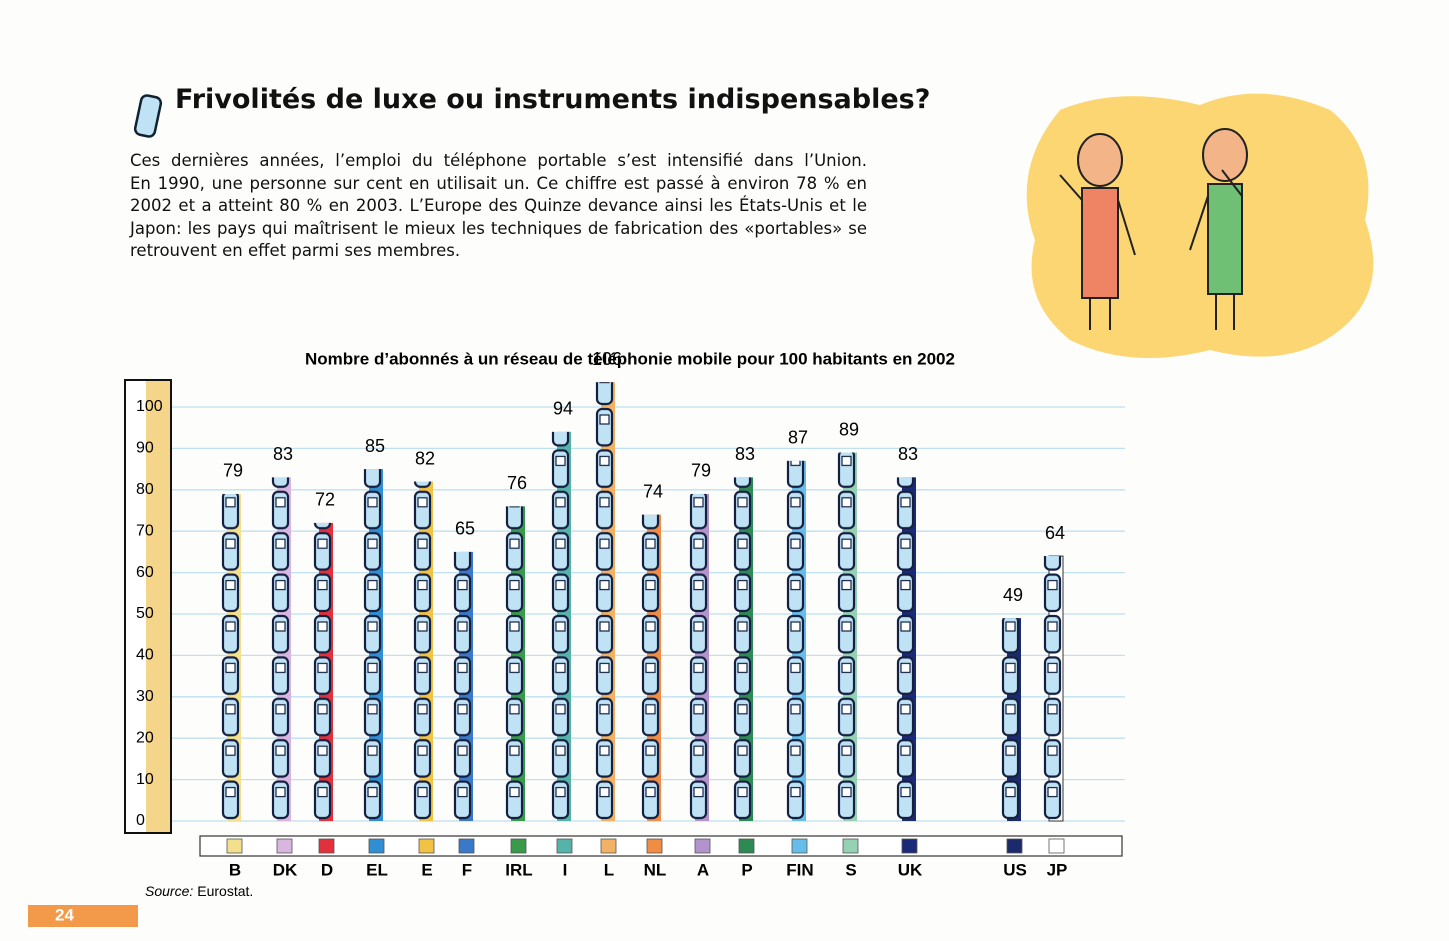  Describe the element at coordinates (64, 914) in the screenshot. I see `page-number: 24` at that location.